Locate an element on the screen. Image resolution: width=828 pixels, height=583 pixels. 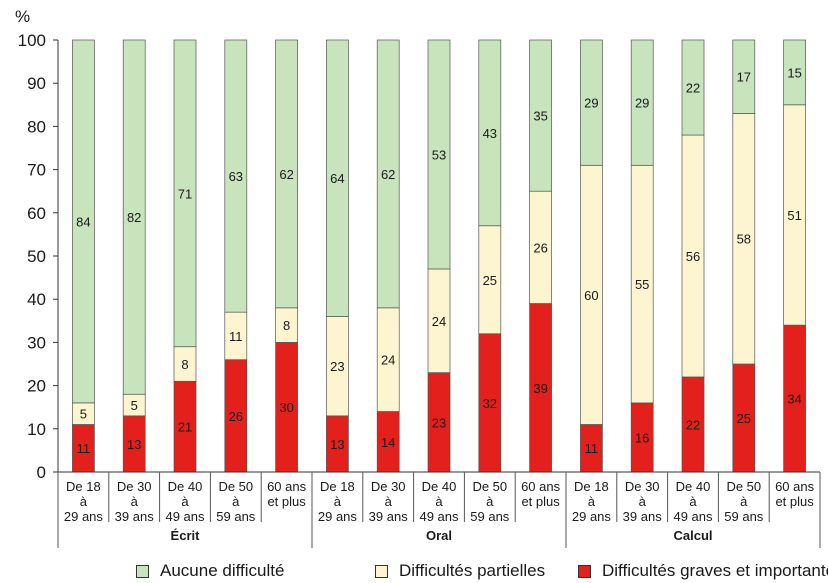
value-label: 15 is located at coordinates (794, 72).